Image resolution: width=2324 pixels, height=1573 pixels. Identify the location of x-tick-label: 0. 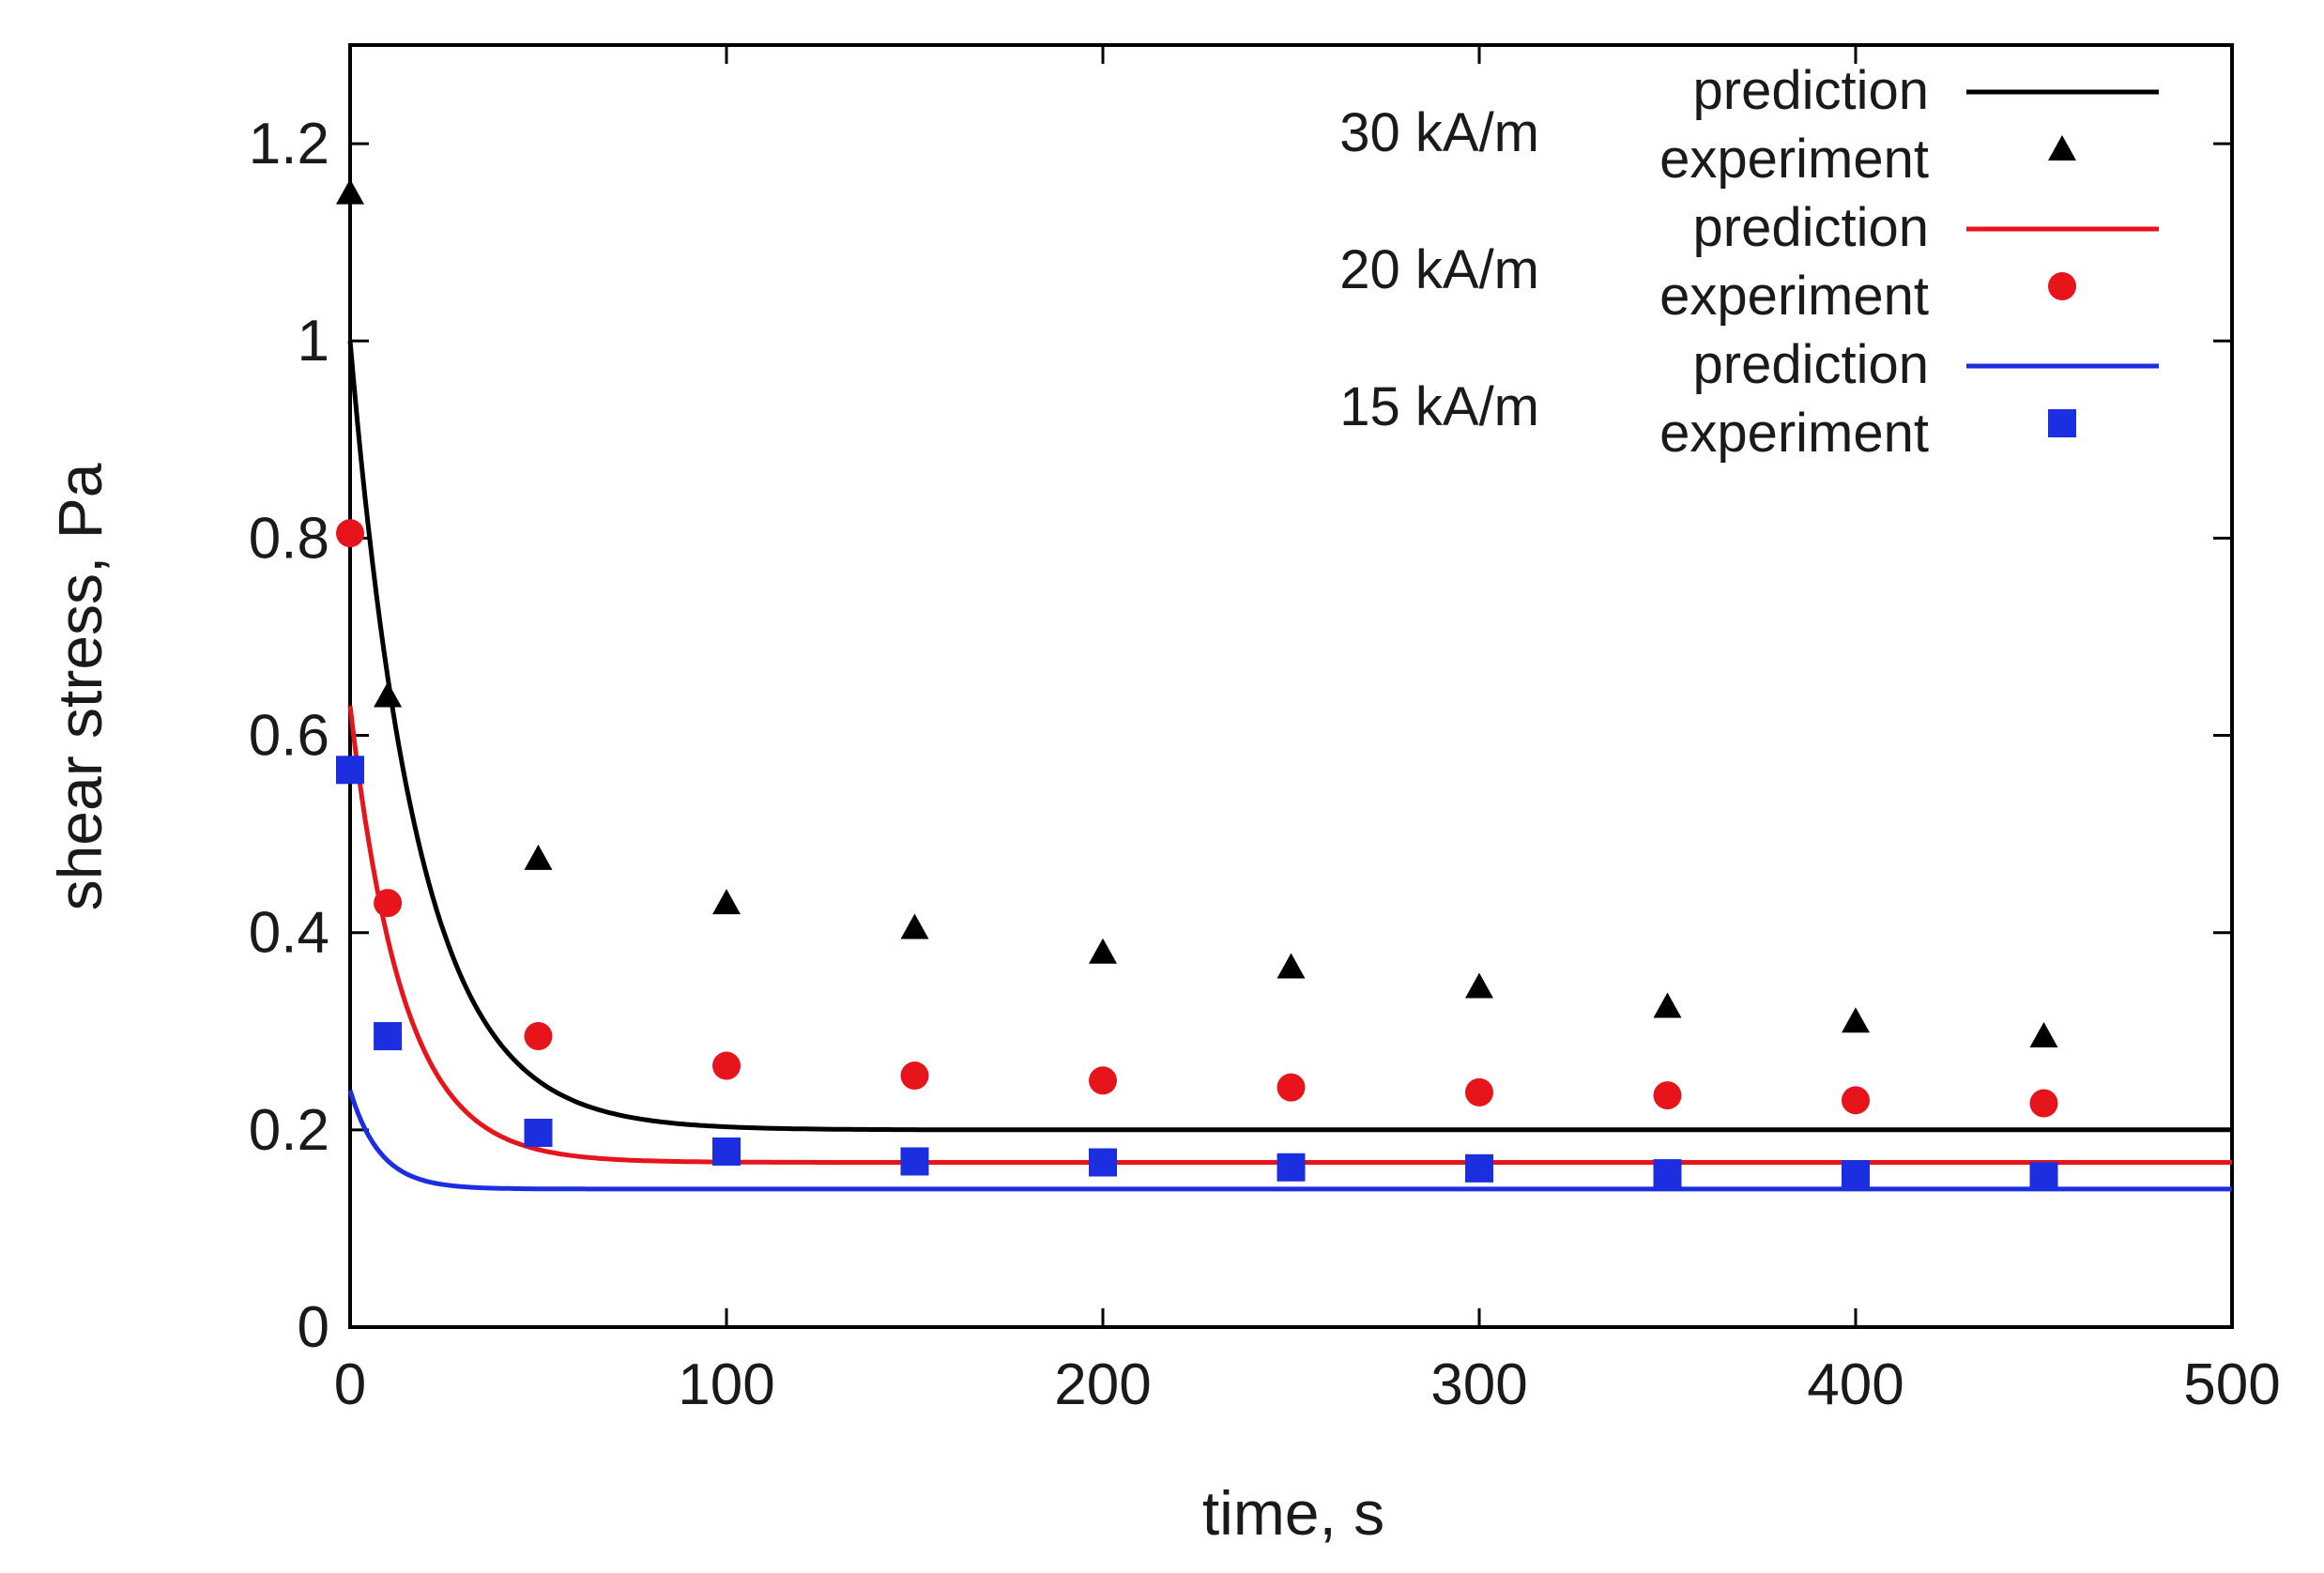
(350, 1384).